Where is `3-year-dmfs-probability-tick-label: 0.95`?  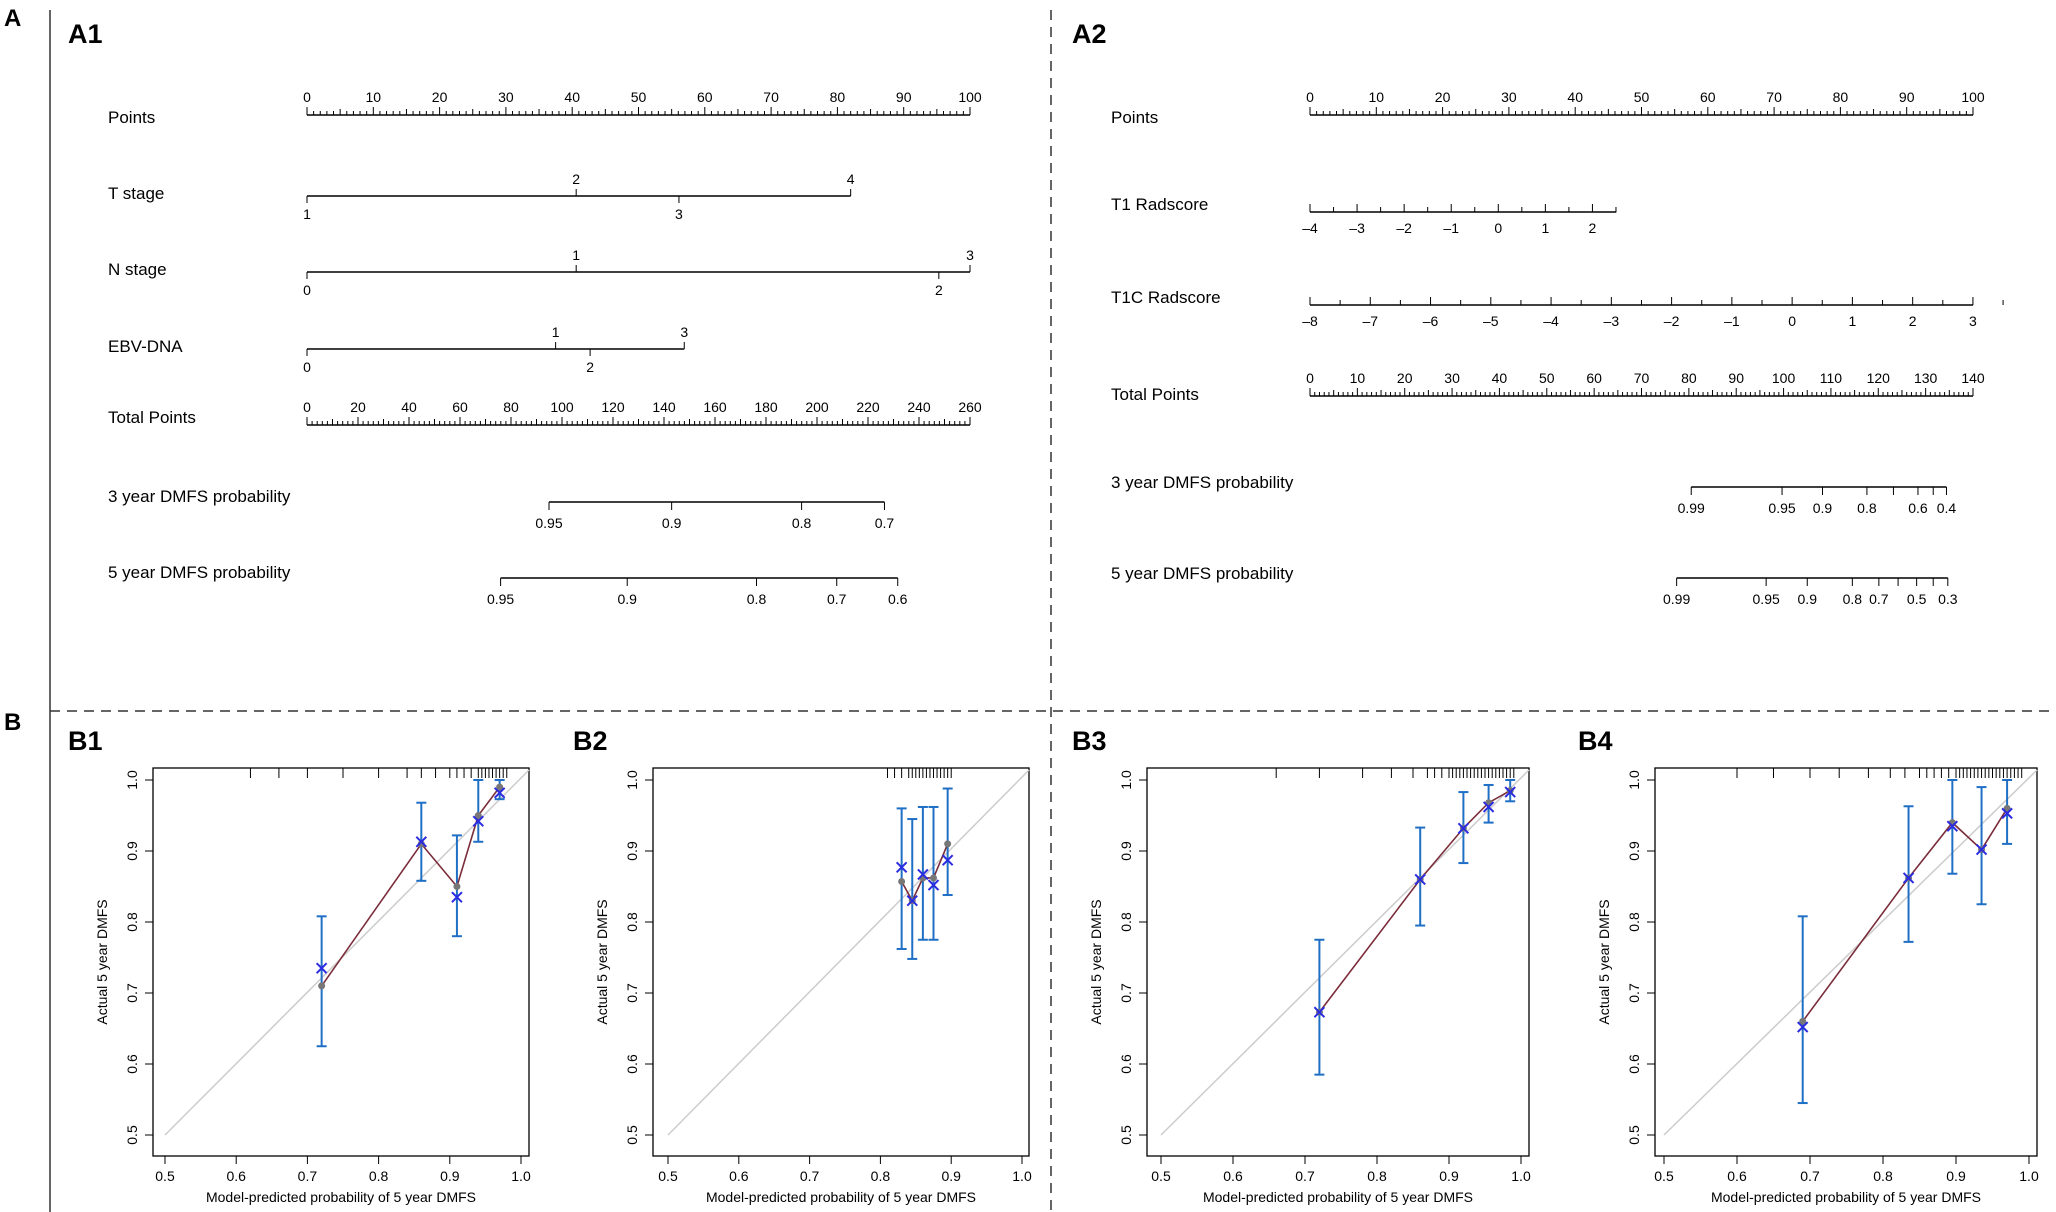
3-year-dmfs-probability-tick-label: 0.95 is located at coordinates (1781, 508).